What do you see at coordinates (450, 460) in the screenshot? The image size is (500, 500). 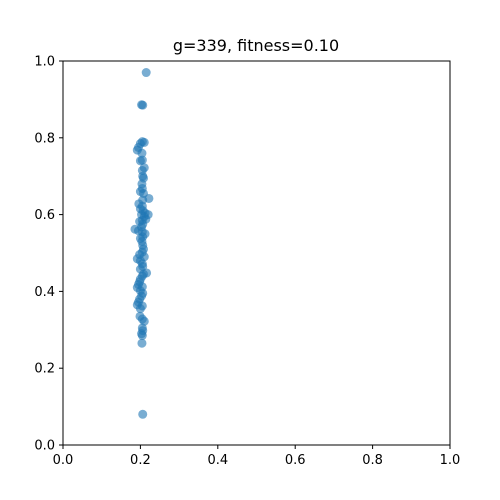 I see `x-tick-label: 1.0` at bounding box center [450, 460].